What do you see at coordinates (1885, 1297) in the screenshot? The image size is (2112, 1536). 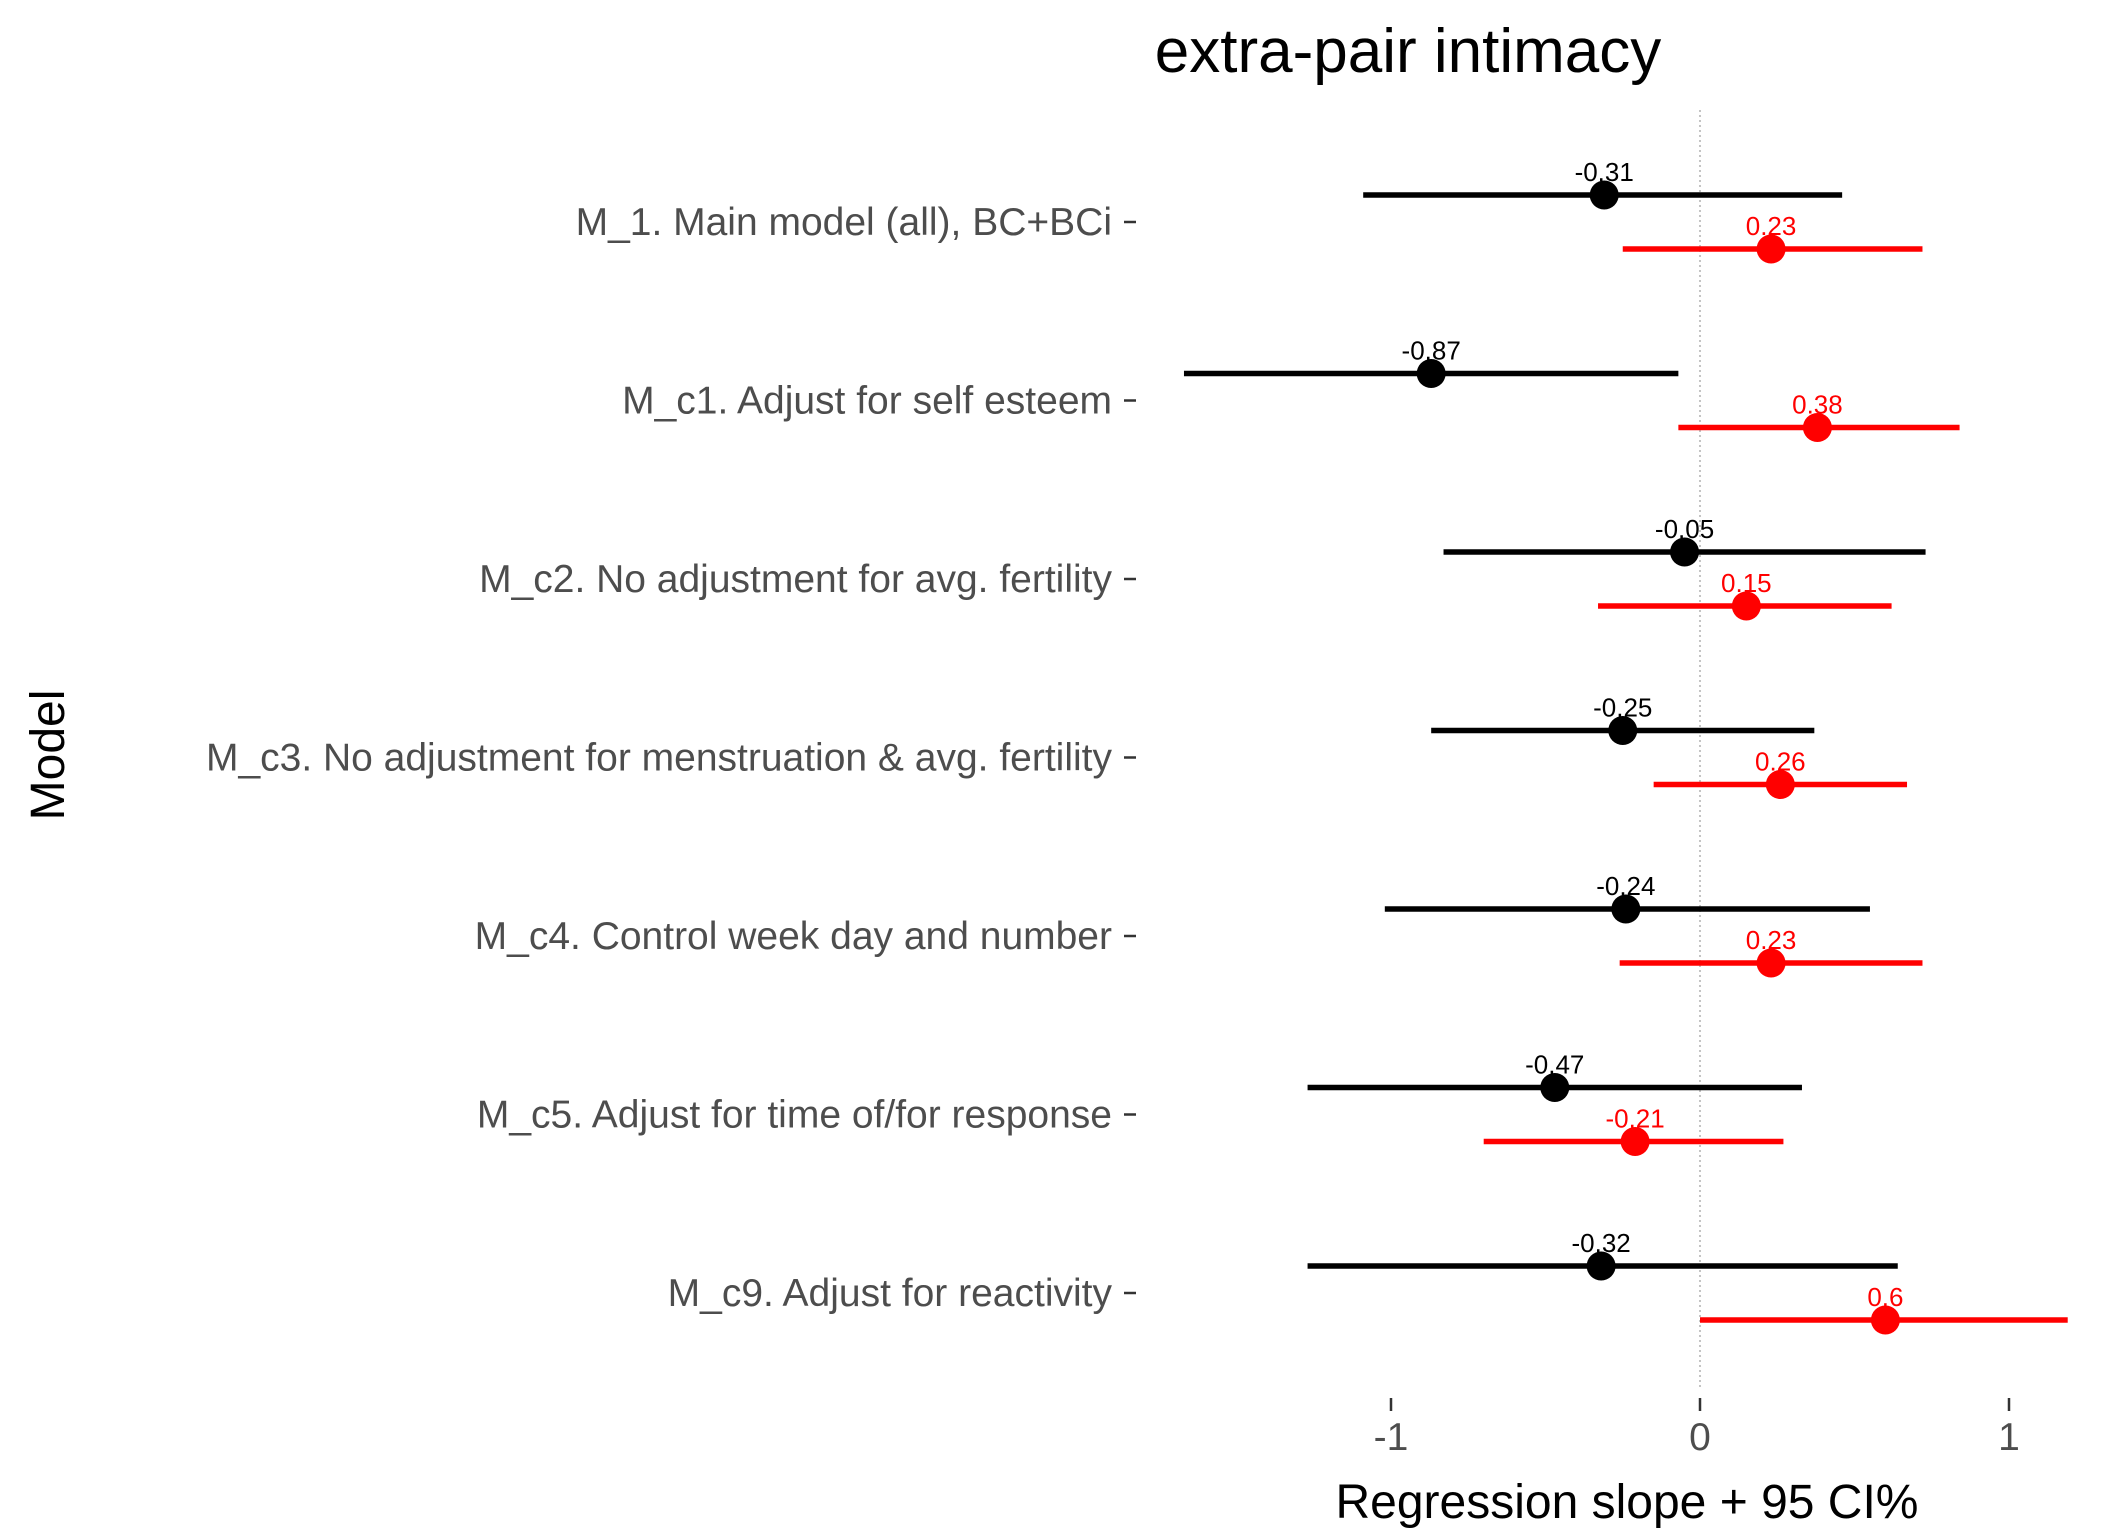 I see `data-label: 0.6` at bounding box center [1885, 1297].